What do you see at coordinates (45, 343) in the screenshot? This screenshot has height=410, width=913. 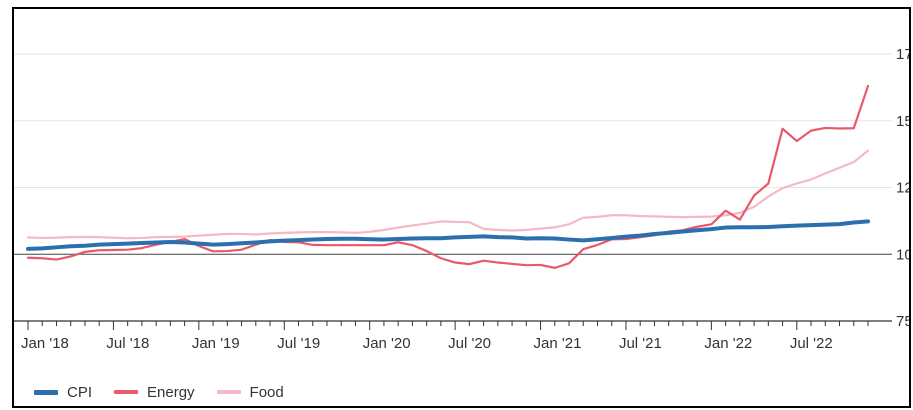 I see `x-tick-label: Jan '18` at bounding box center [45, 343].